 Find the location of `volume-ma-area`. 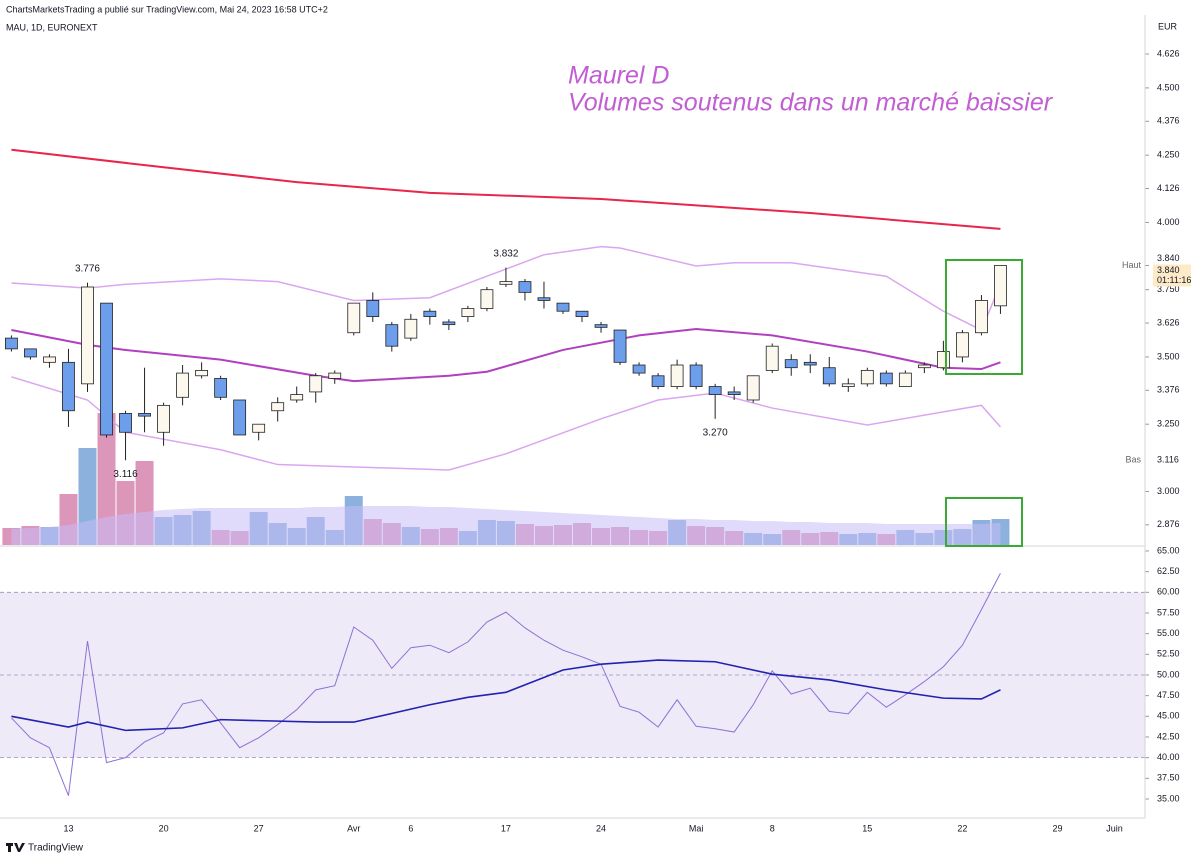

volume-ma-area is located at coordinates (506, 525).